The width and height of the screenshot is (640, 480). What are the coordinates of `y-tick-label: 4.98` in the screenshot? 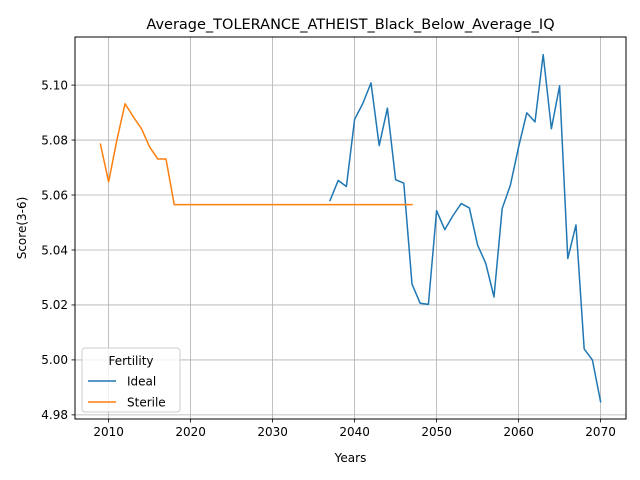 It's located at (54, 415).